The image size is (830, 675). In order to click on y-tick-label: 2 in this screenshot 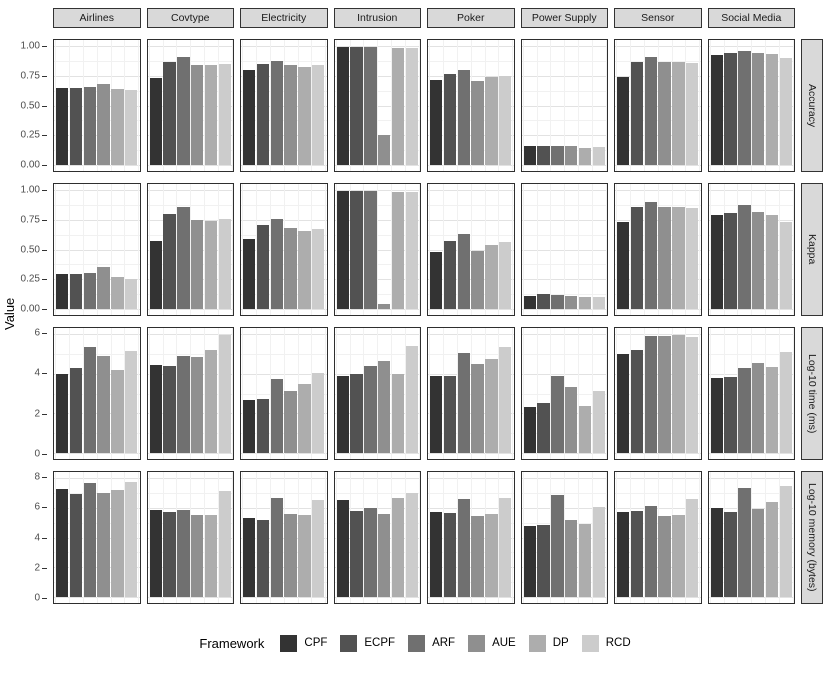, I will do `click(37, 414)`.